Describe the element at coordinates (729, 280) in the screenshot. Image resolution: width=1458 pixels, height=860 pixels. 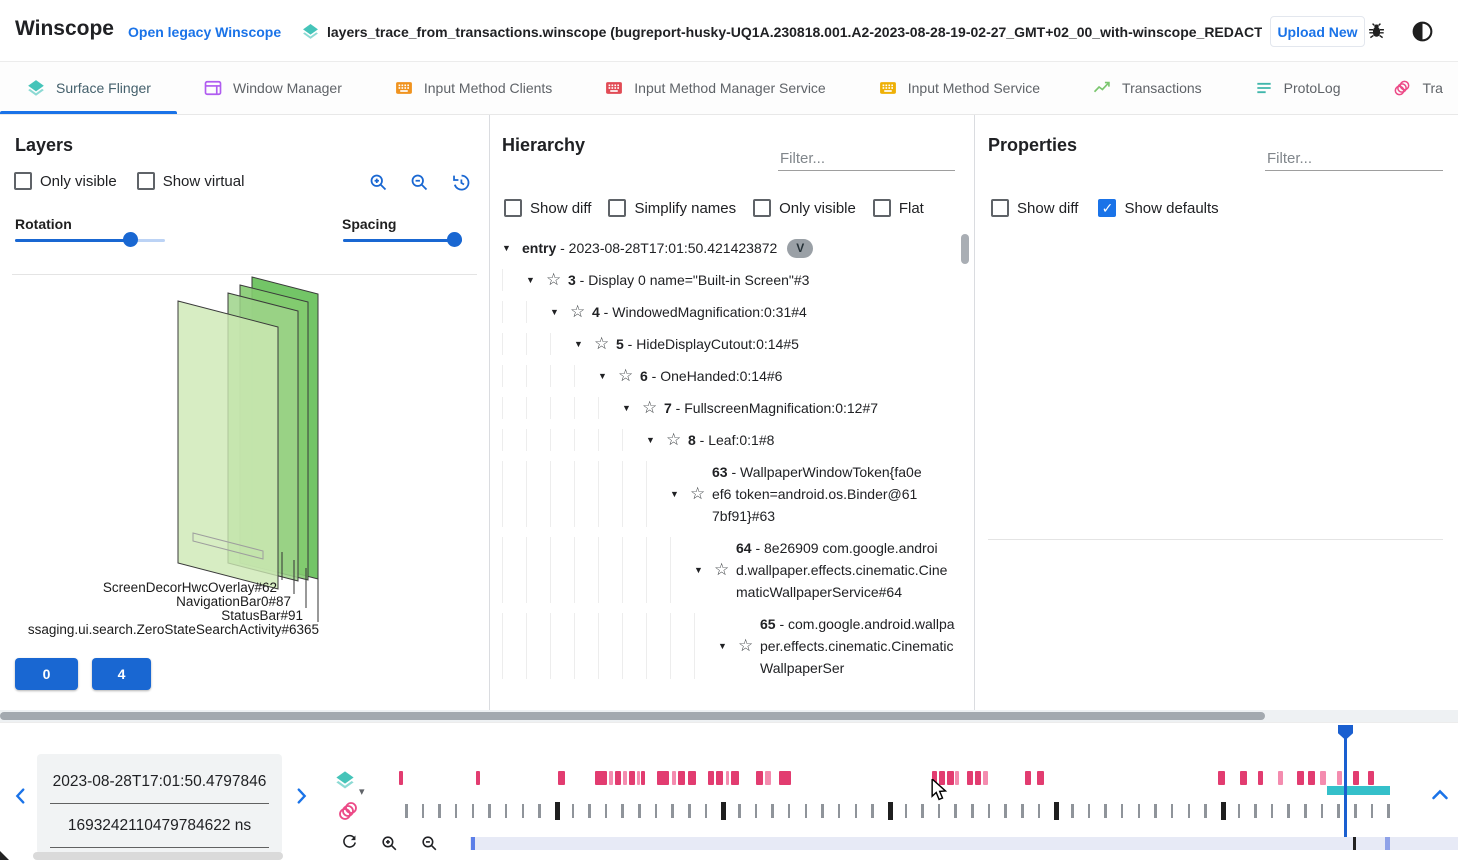
I see `tree-node-3: ▼ ☆ 3 - Display 0 name="Built-in Screen"#3` at that location.